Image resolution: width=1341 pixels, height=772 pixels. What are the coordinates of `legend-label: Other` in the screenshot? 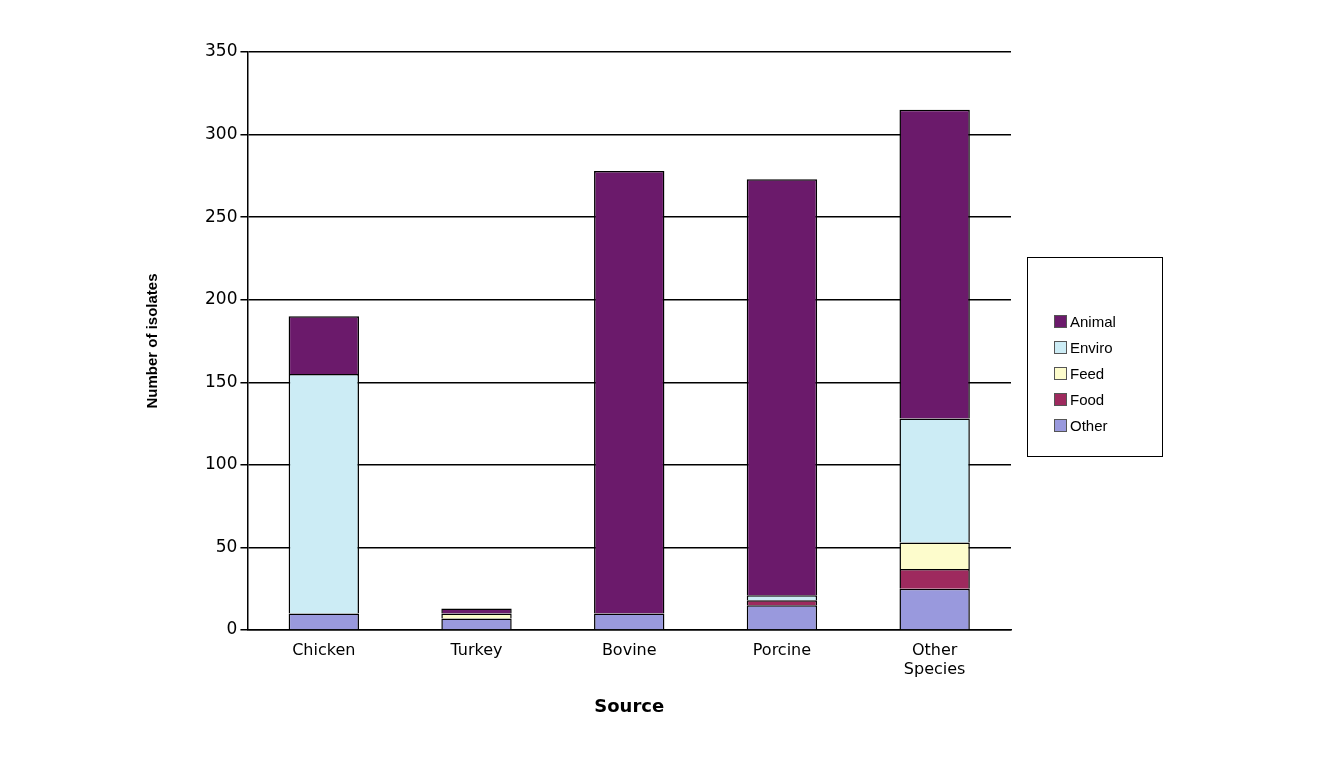 It's located at (1089, 425).